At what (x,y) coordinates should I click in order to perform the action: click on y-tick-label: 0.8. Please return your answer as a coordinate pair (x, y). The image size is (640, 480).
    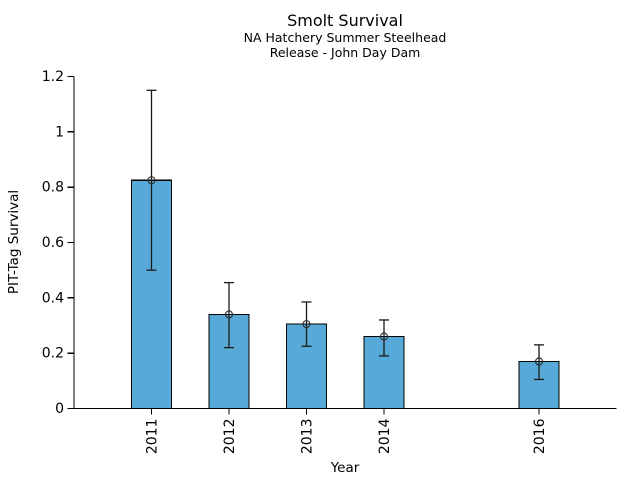
    Looking at the image, I should click on (53, 188).